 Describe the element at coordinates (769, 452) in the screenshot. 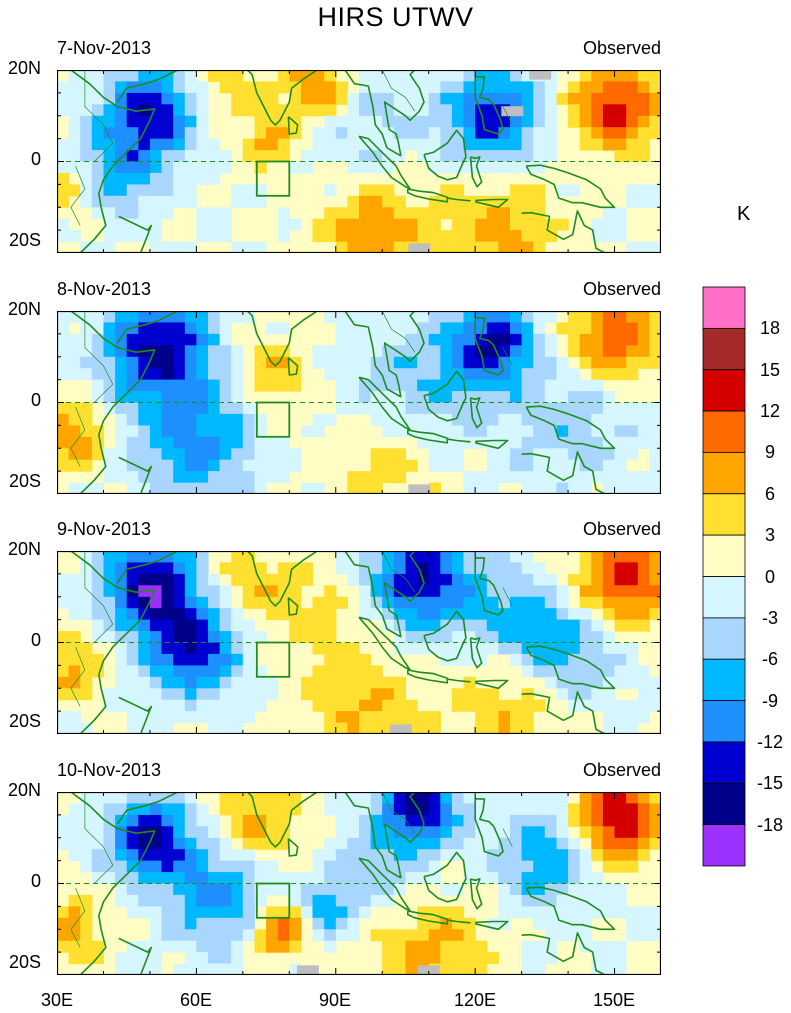

I see `colorbar-level-label: 9` at that location.